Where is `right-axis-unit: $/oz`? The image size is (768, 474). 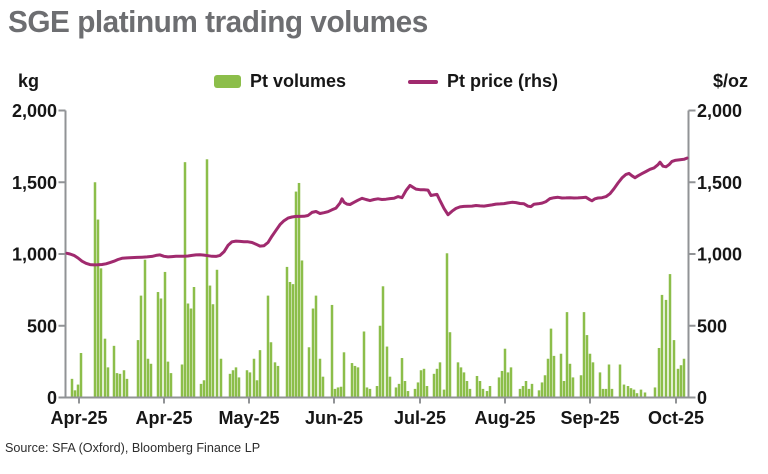
right-axis-unit: $/oz is located at coordinates (730, 81).